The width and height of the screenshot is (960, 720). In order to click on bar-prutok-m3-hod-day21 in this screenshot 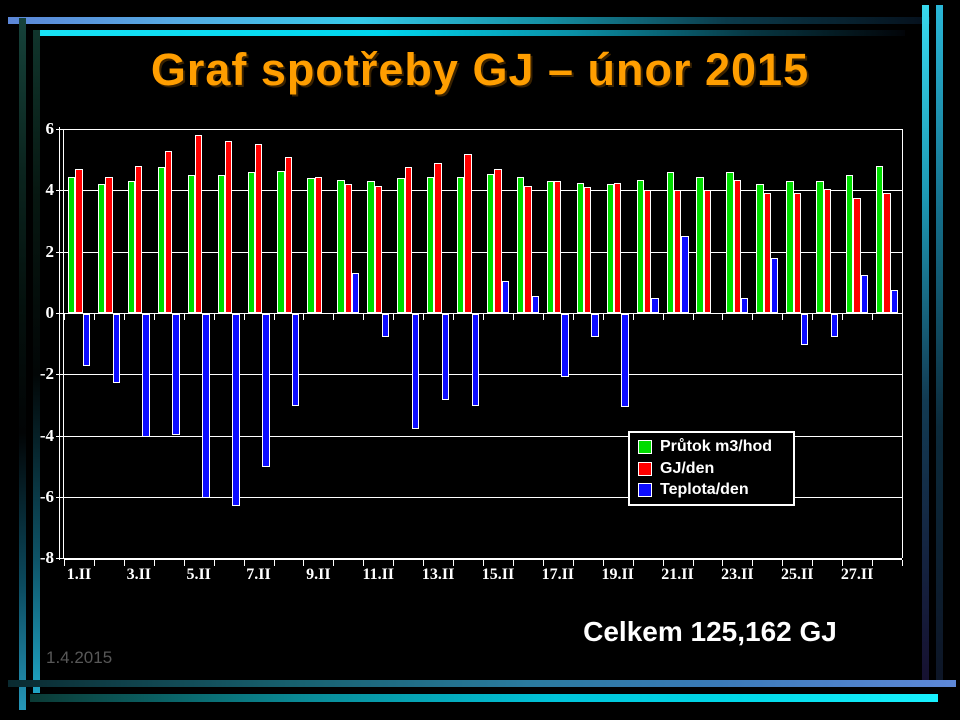, I will do `click(670, 242)`.